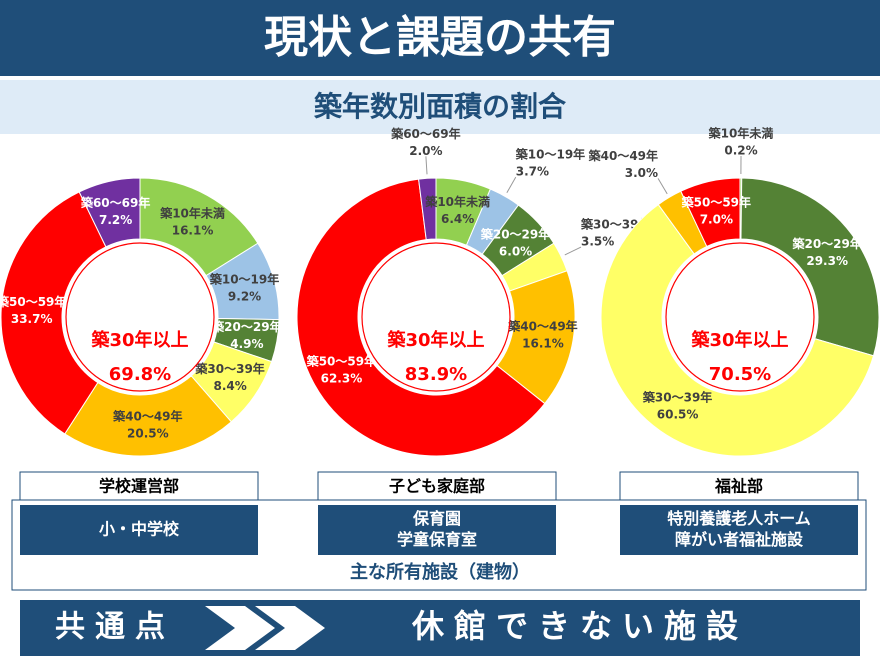 The image size is (880, 661). I want to click on department-name: 学校運営部, so click(139, 486).